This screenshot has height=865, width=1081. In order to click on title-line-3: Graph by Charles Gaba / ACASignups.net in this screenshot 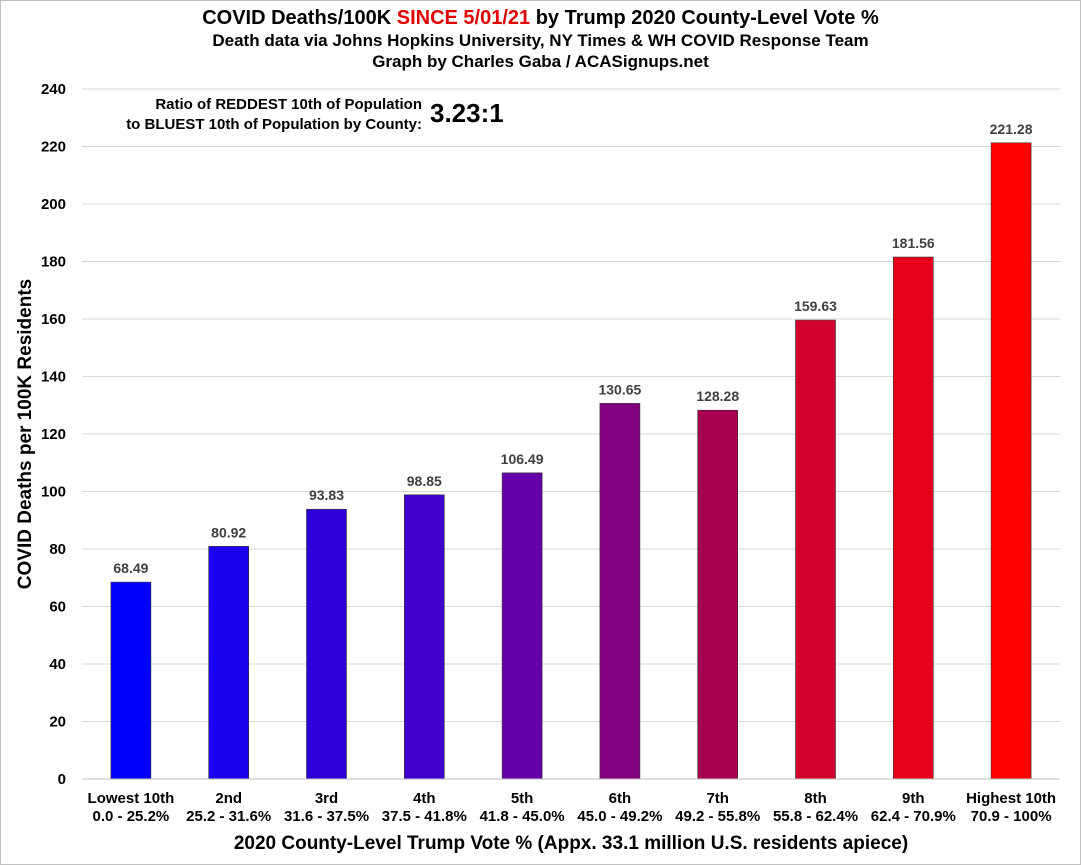, I will do `click(540, 61)`.